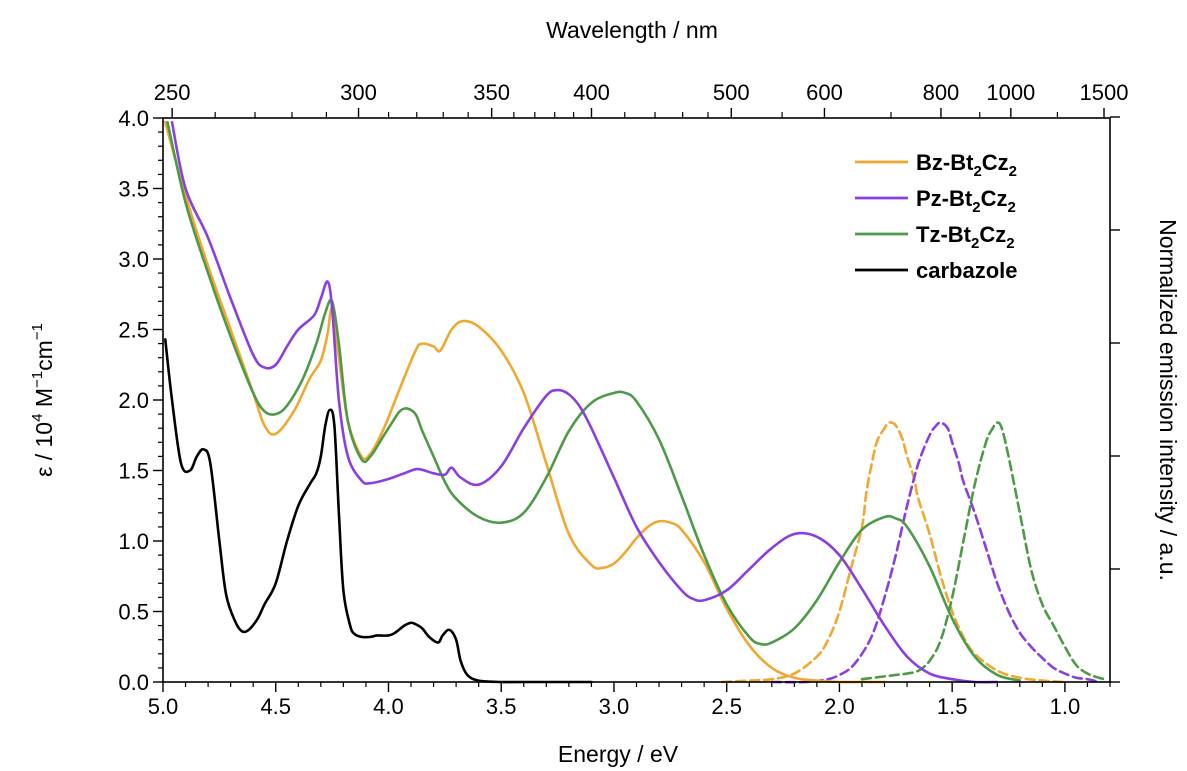  Describe the element at coordinates (1168, 400) in the screenshot. I see `y2-axis-title: Normalized emission intensity / a.u.` at that location.